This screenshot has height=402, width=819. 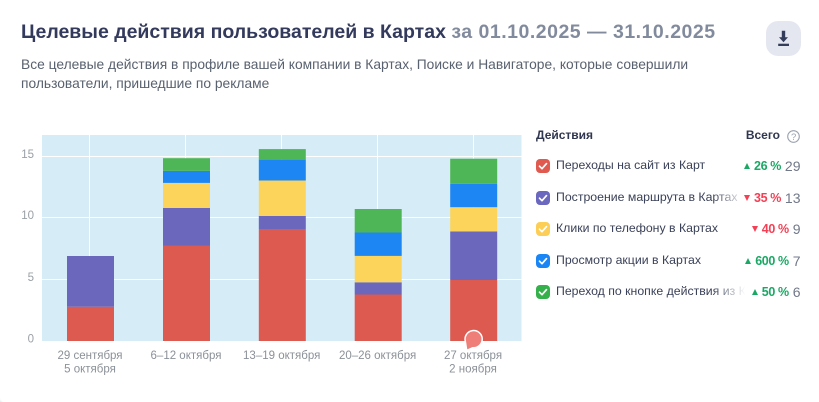 I want to click on svg-text: 0, so click(x=31, y=340).